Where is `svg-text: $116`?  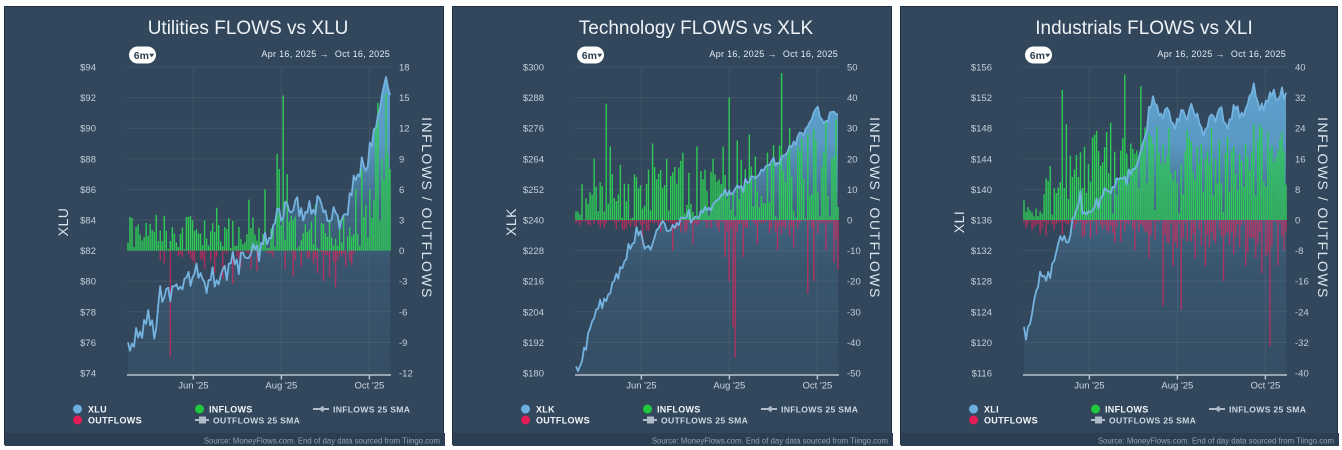 svg-text: $116 is located at coordinates (982, 374).